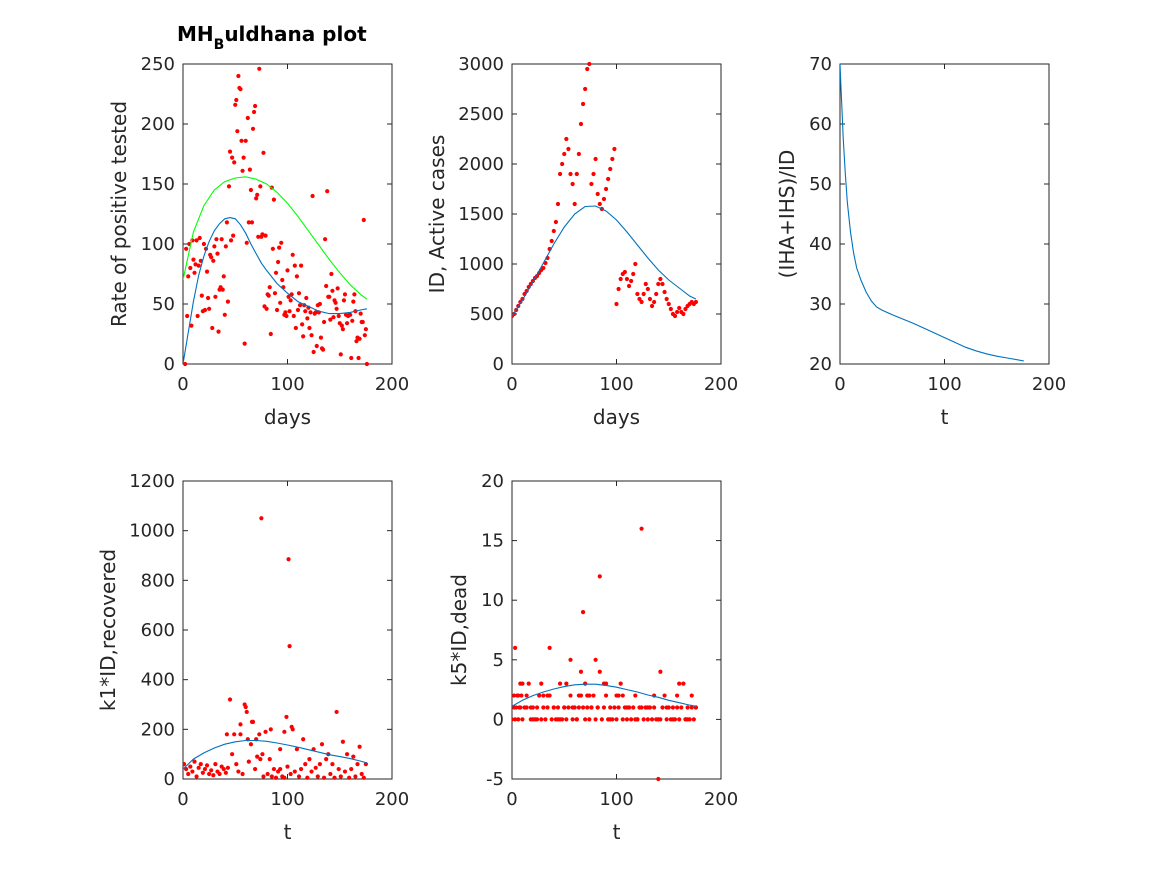  I want to click on x-axis-label: t, so click(945, 417).